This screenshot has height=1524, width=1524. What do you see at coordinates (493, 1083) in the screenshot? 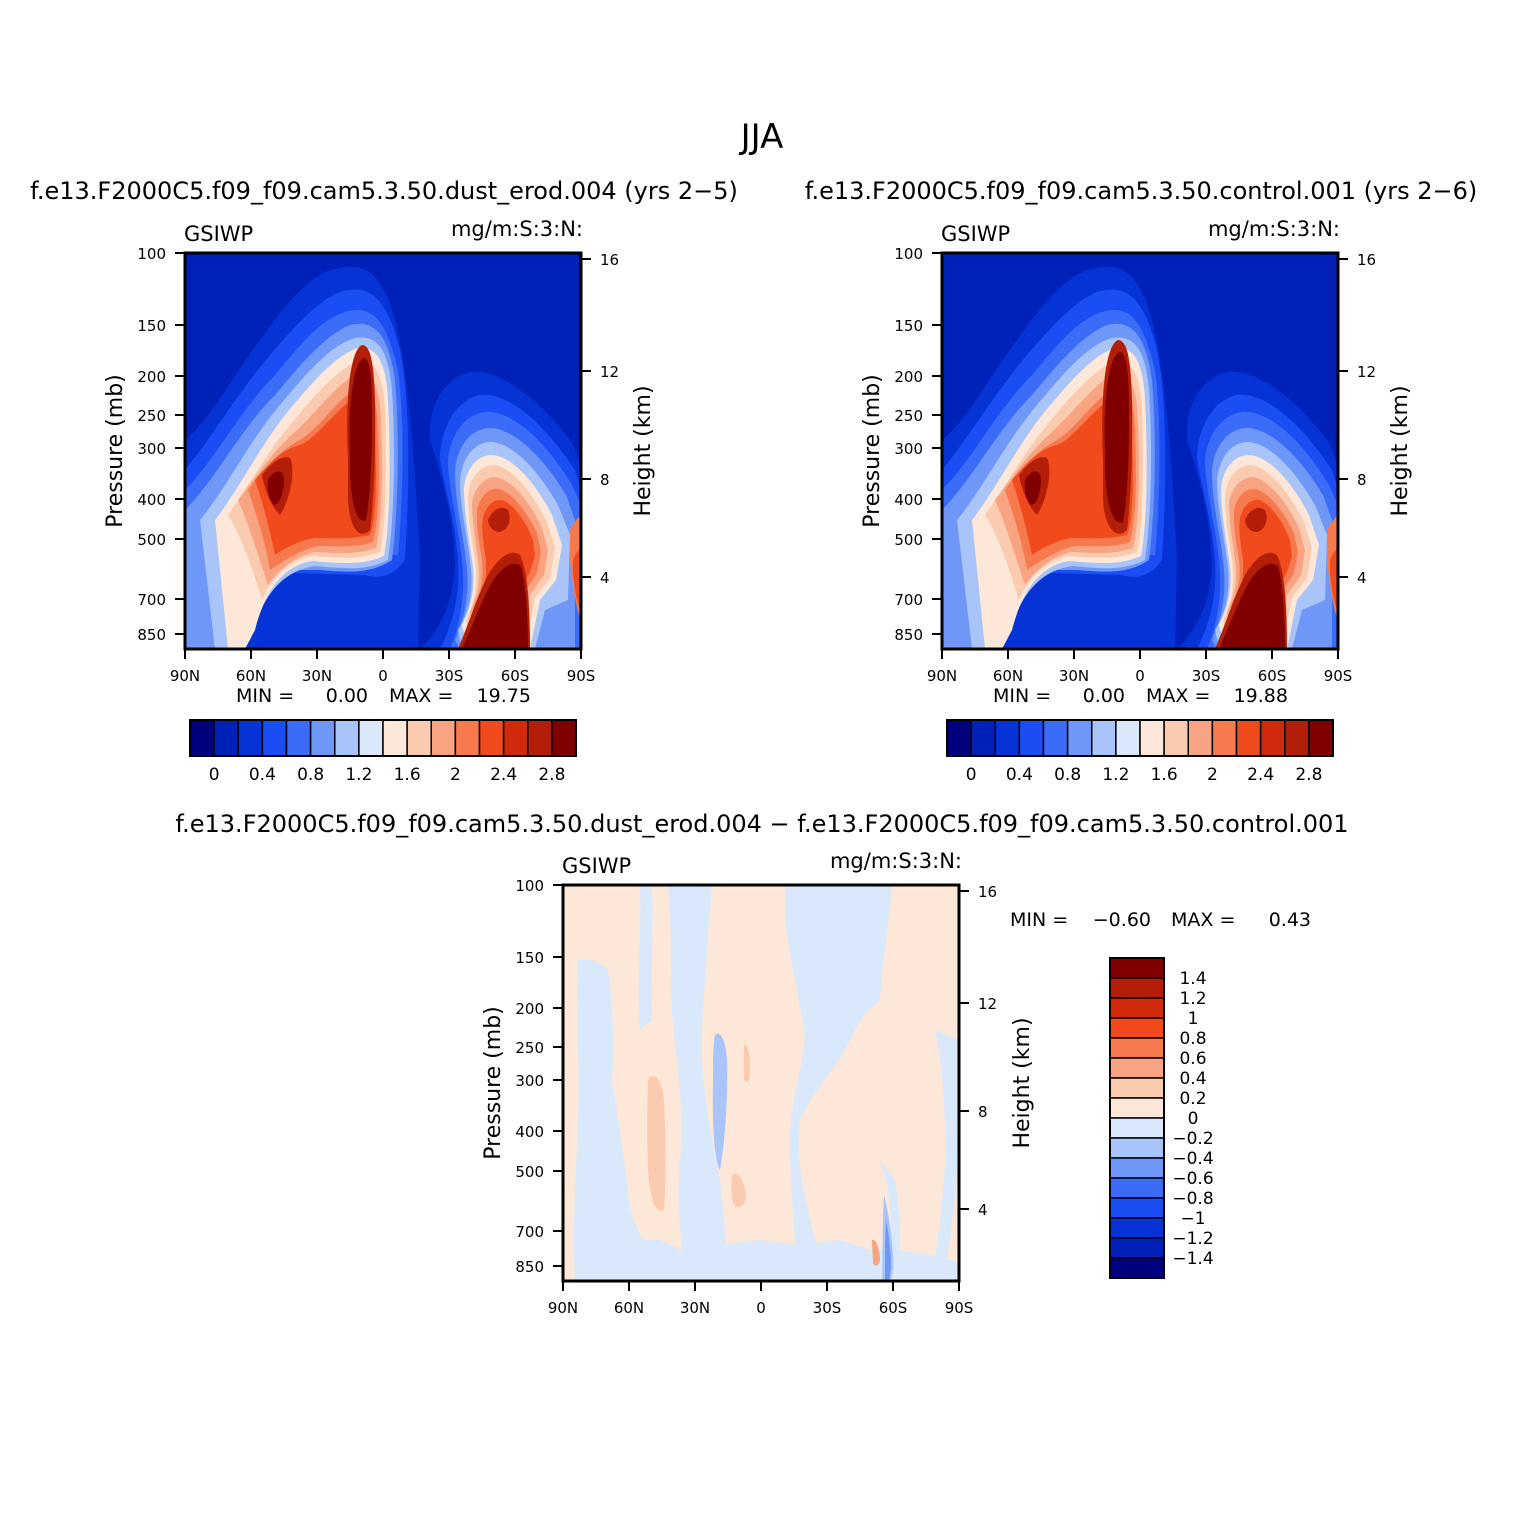
I see `y-axis-title: Pressure (mb)` at bounding box center [493, 1083].